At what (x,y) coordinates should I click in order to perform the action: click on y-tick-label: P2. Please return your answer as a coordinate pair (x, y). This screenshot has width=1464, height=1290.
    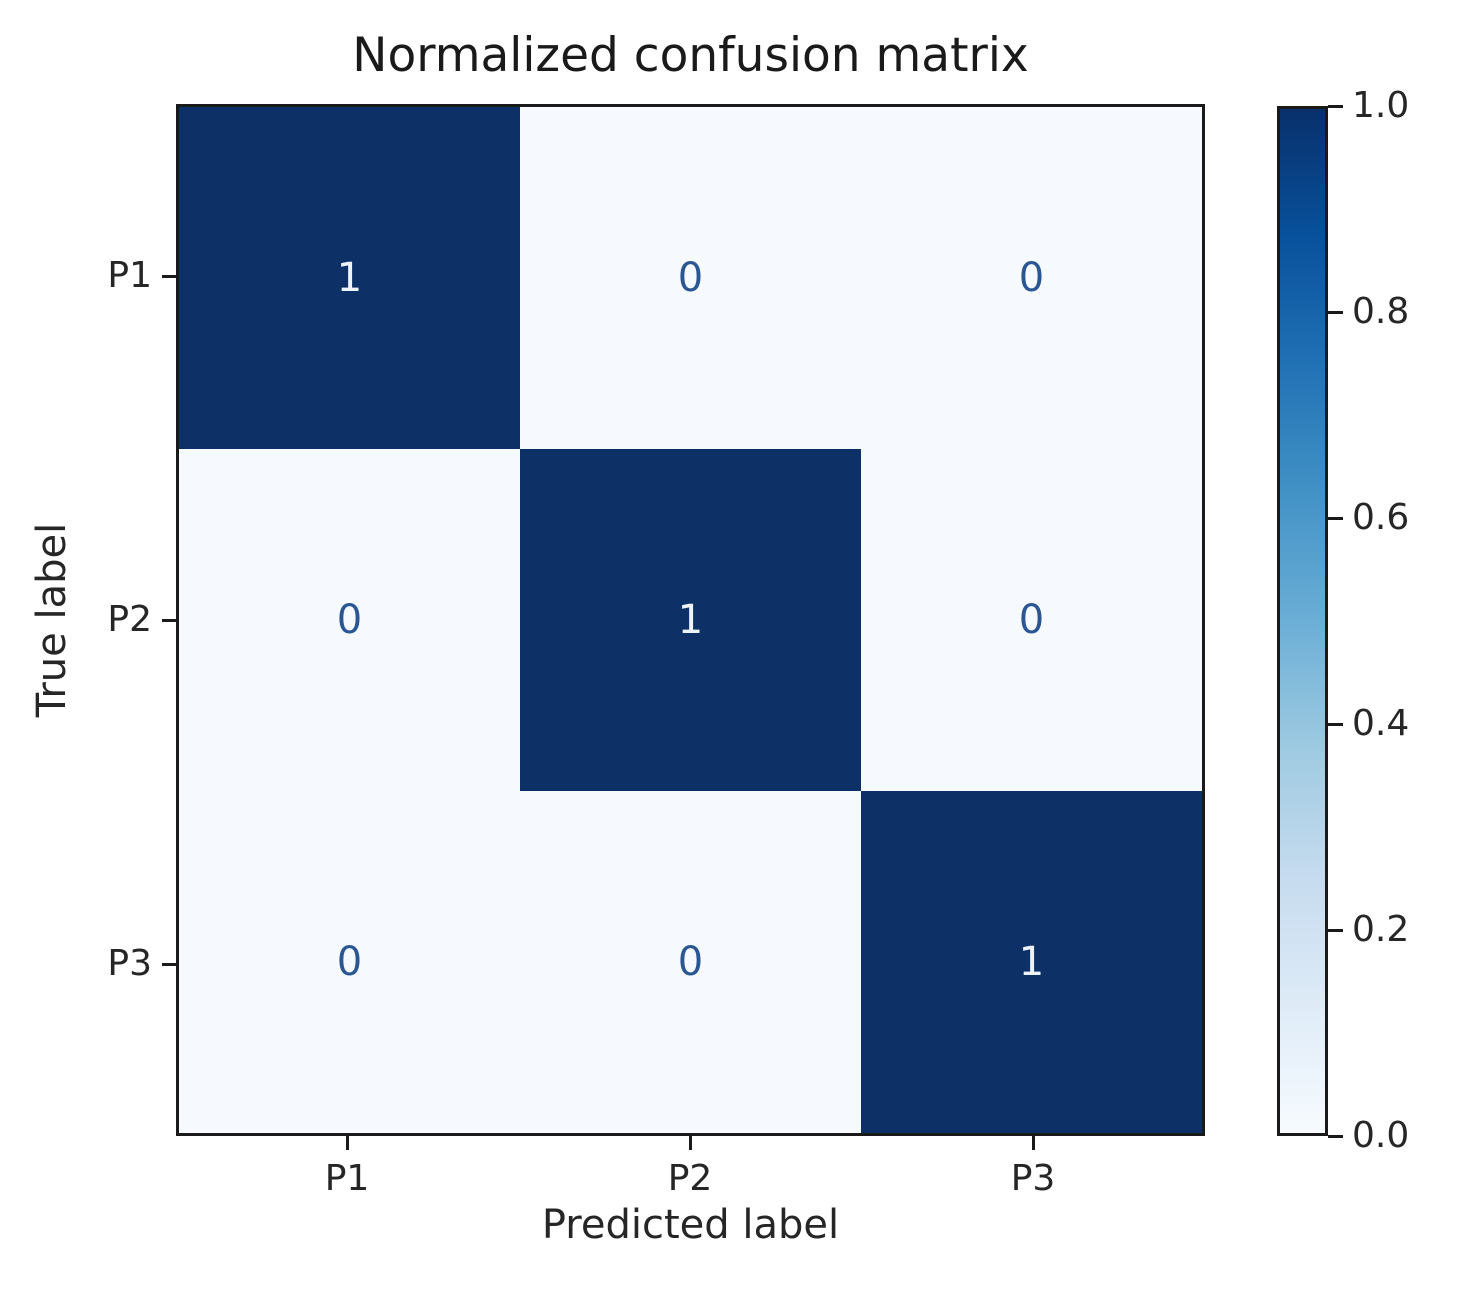
    Looking at the image, I should click on (129, 619).